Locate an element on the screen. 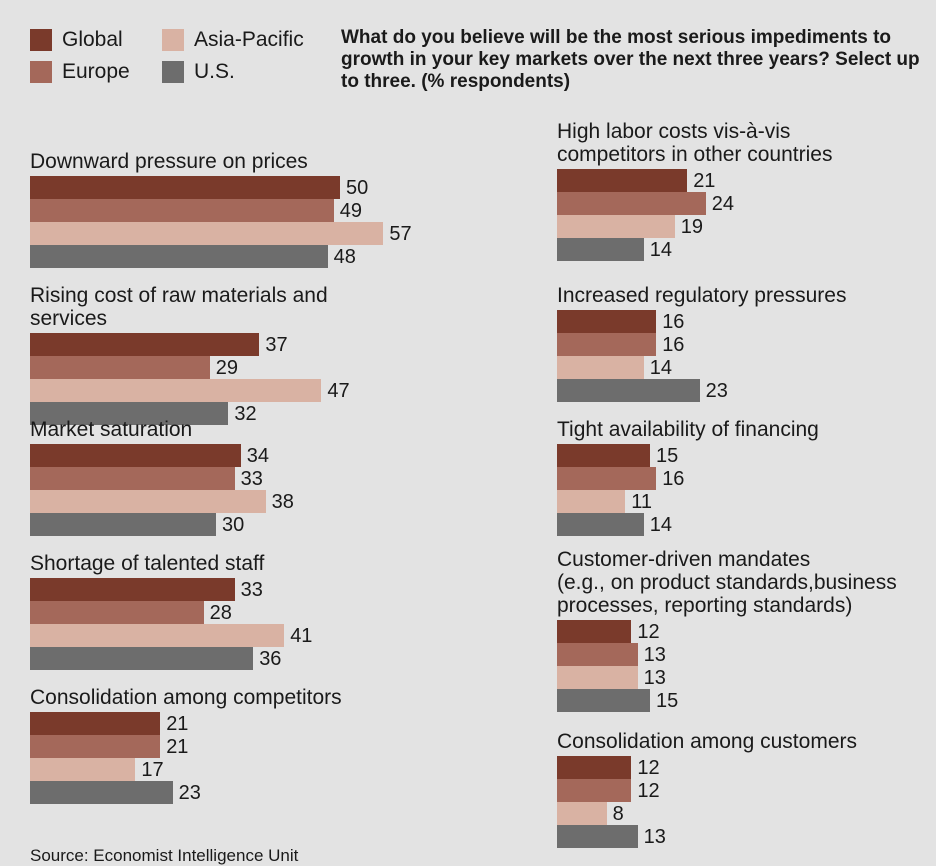 The image size is (936, 866). bar-value-label: 29 is located at coordinates (227, 368).